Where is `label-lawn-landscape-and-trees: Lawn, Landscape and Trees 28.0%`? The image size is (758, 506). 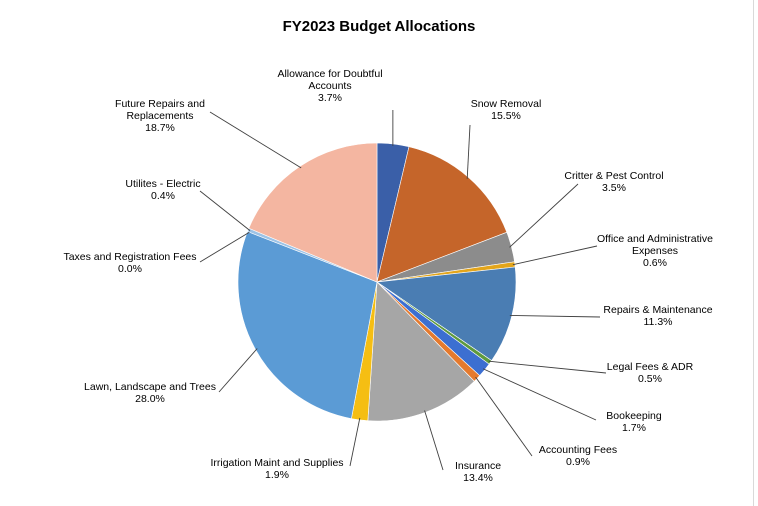
label-lawn-landscape-and-trees: Lawn, Landscape and Trees 28.0% is located at coordinates (150, 393).